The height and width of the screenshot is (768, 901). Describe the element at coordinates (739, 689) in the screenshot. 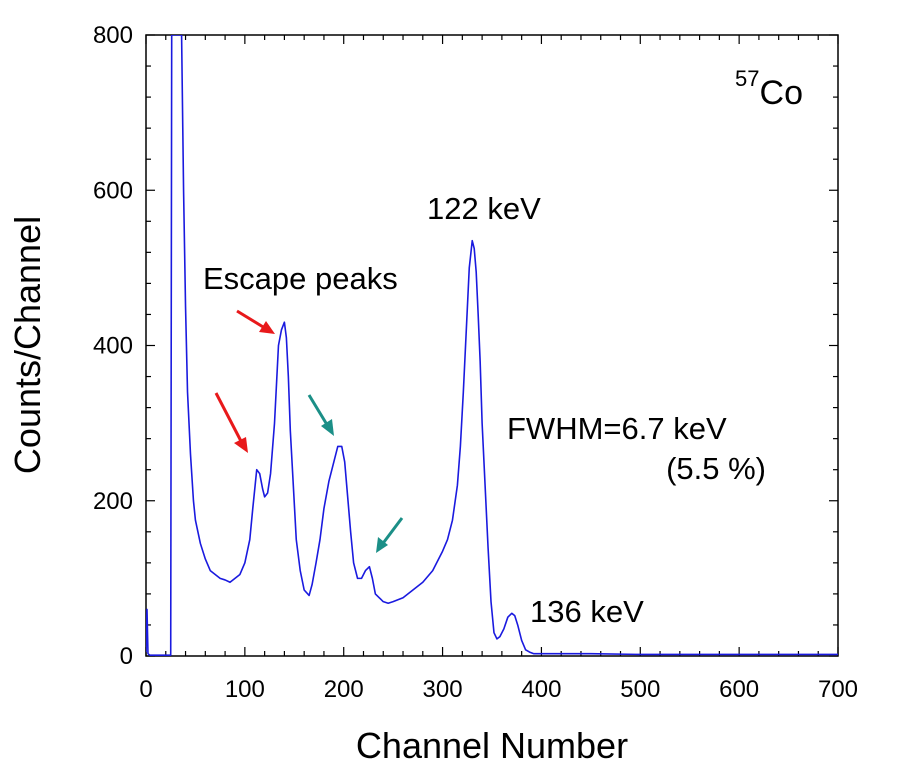

I see `x-tick-label: 600` at that location.